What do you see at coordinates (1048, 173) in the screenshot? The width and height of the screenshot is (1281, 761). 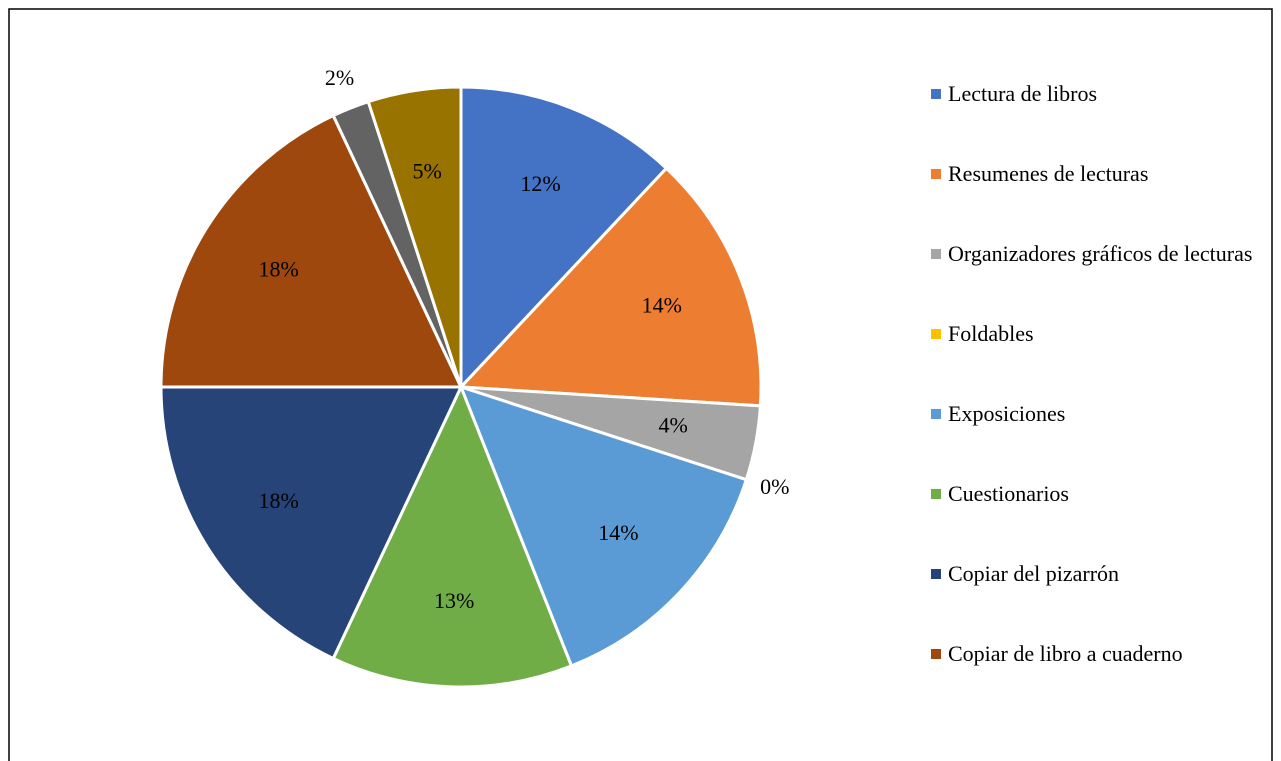 I see `legend-label: Resumenes de lecturas` at bounding box center [1048, 173].